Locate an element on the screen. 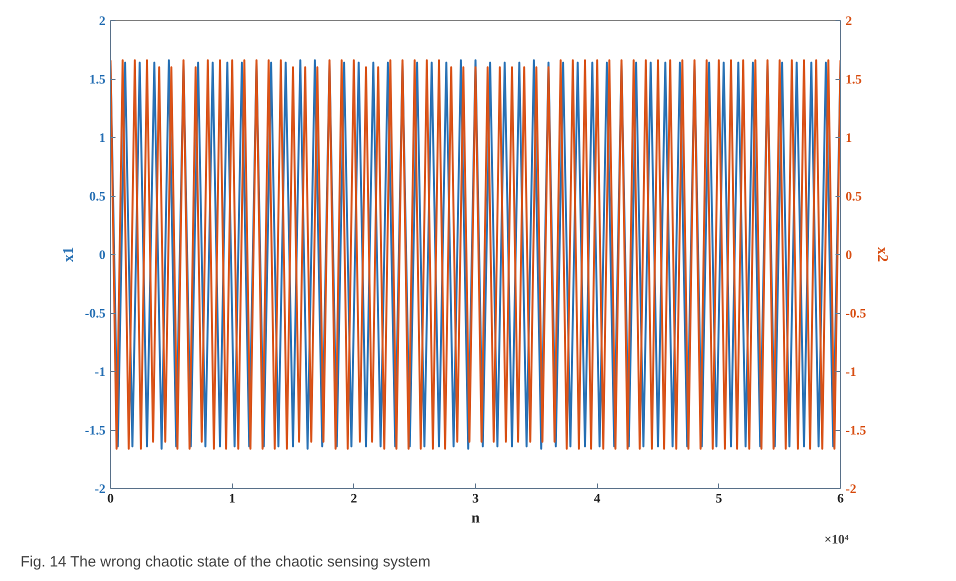 The width and height of the screenshot is (956, 581). x-tick-label: 2 is located at coordinates (354, 498).